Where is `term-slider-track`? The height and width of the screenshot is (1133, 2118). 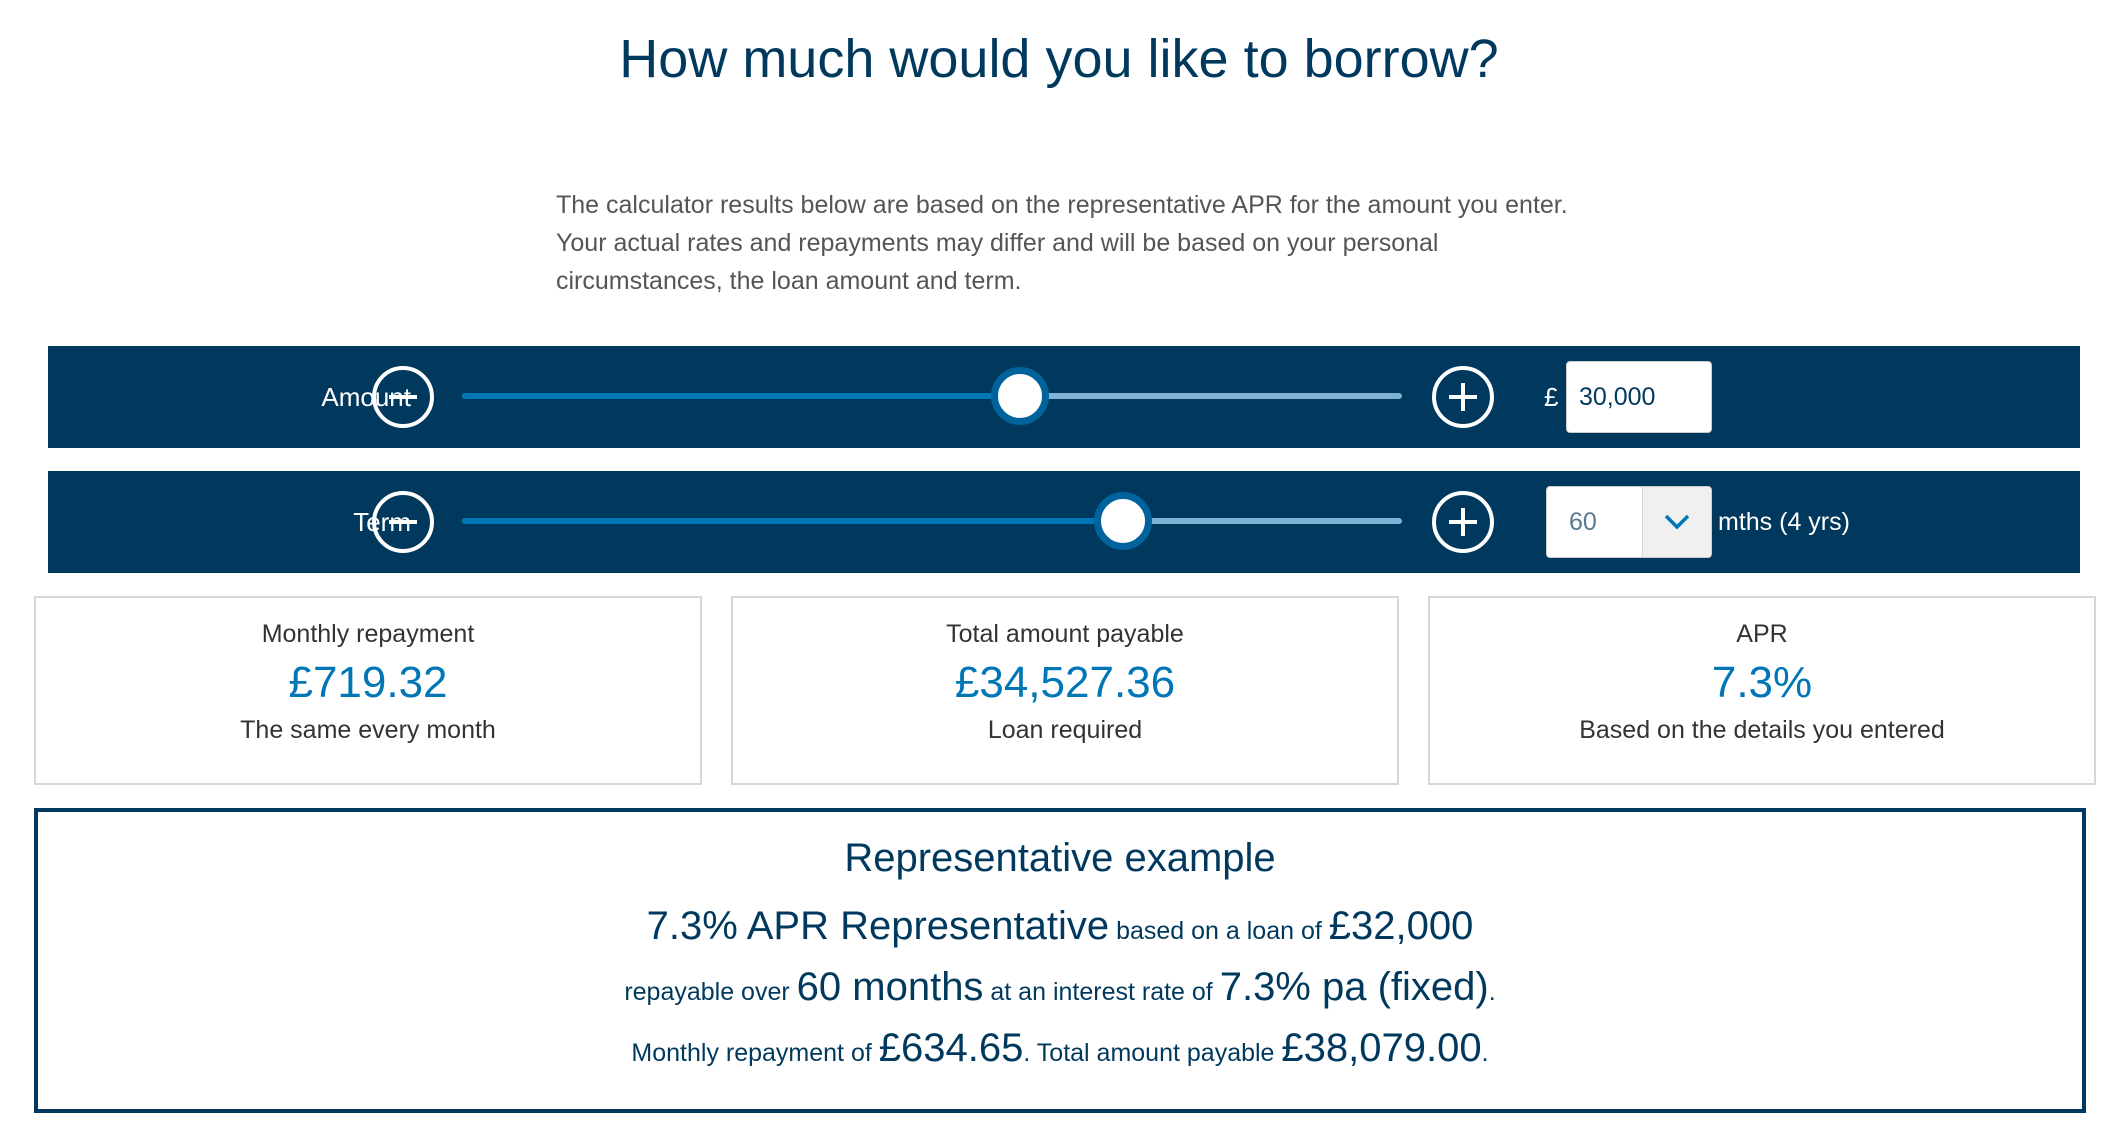
term-slider-track is located at coordinates (932, 521).